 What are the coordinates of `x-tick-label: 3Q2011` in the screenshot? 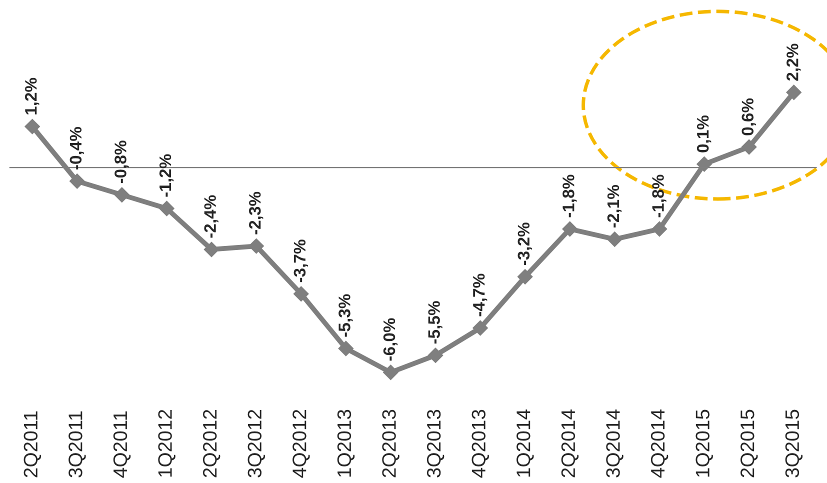 It's located at (77, 444).